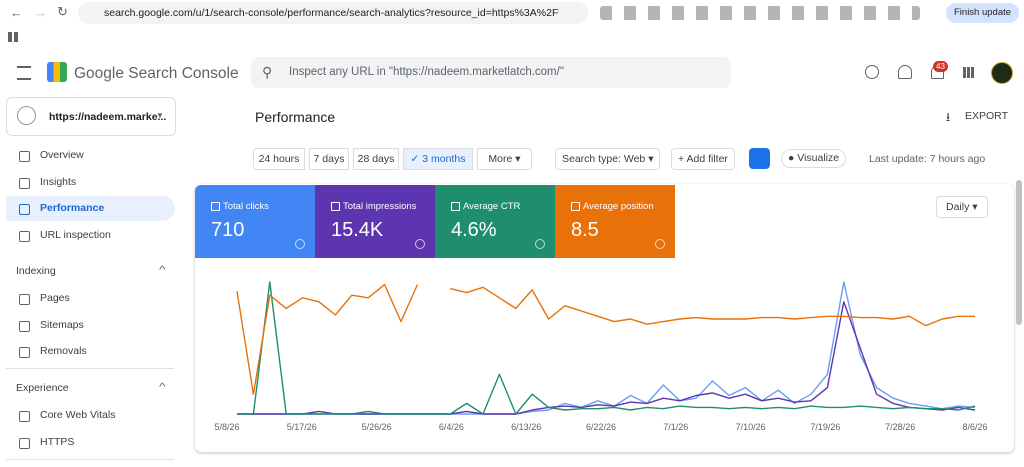 Image resolution: width=1024 pixels, height=467 pixels. I want to click on date-range: 7 days, so click(329, 159).